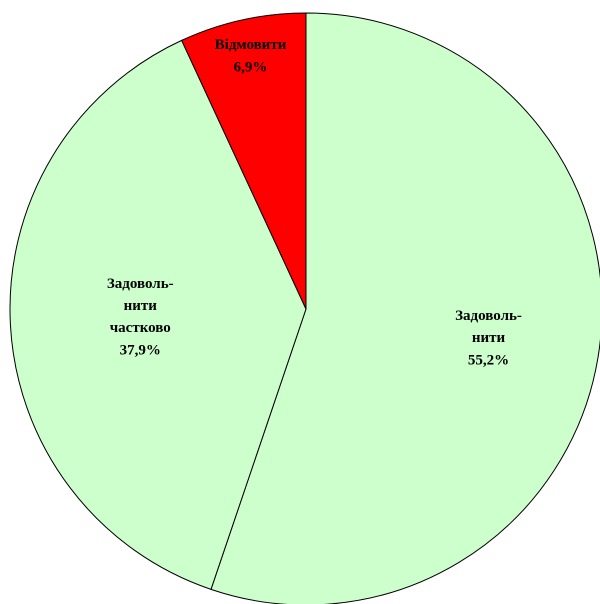  I want to click on slice-value-label: 37,9%, so click(140, 350).